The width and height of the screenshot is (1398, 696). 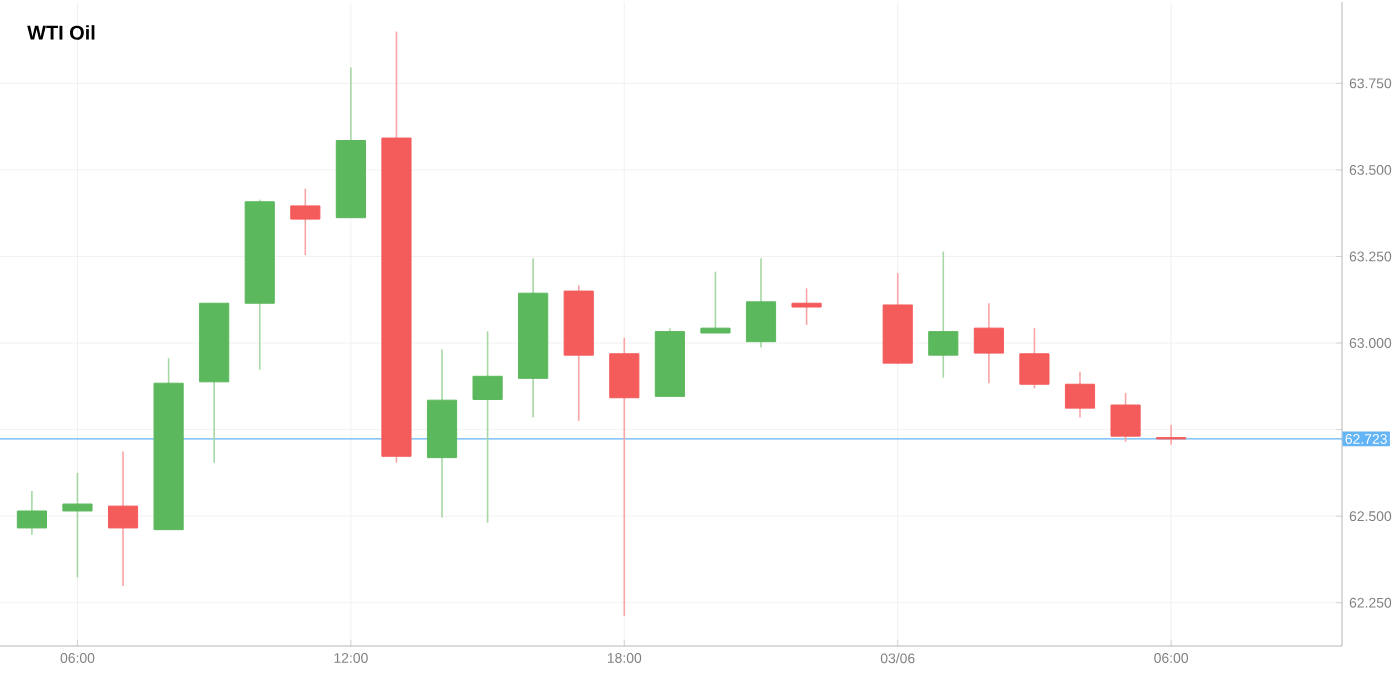 What do you see at coordinates (61, 32) in the screenshot?
I see `text: WTI Oil` at bounding box center [61, 32].